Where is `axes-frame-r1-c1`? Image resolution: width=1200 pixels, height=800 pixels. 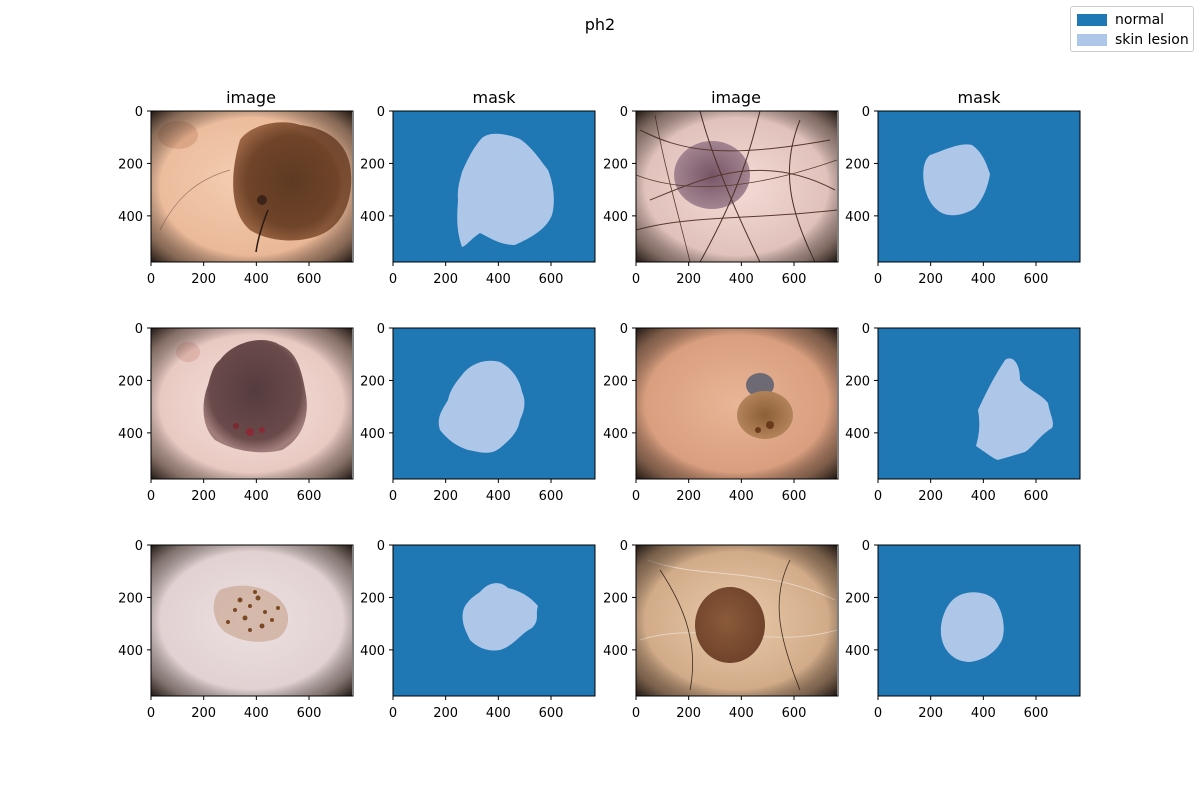
axes-frame-r1-c1 is located at coordinates (252, 186).